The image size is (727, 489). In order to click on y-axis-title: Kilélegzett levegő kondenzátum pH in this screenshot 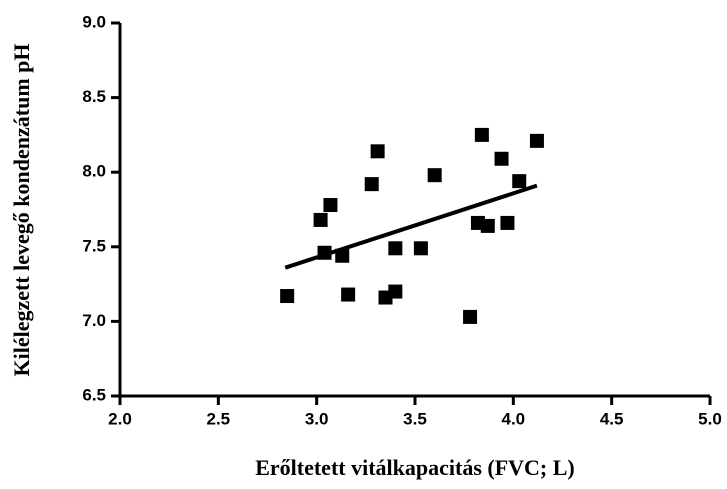, I will do `click(21, 209)`.